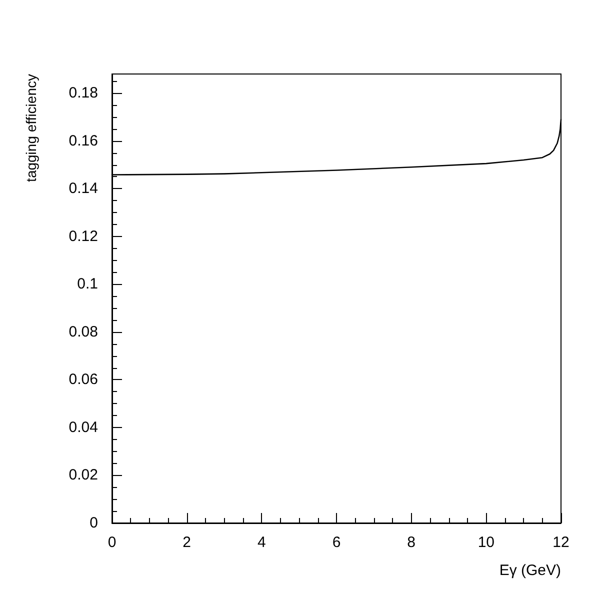 The height and width of the screenshot is (600, 600). I want to click on y-tick-label: 0.14, so click(83, 189).